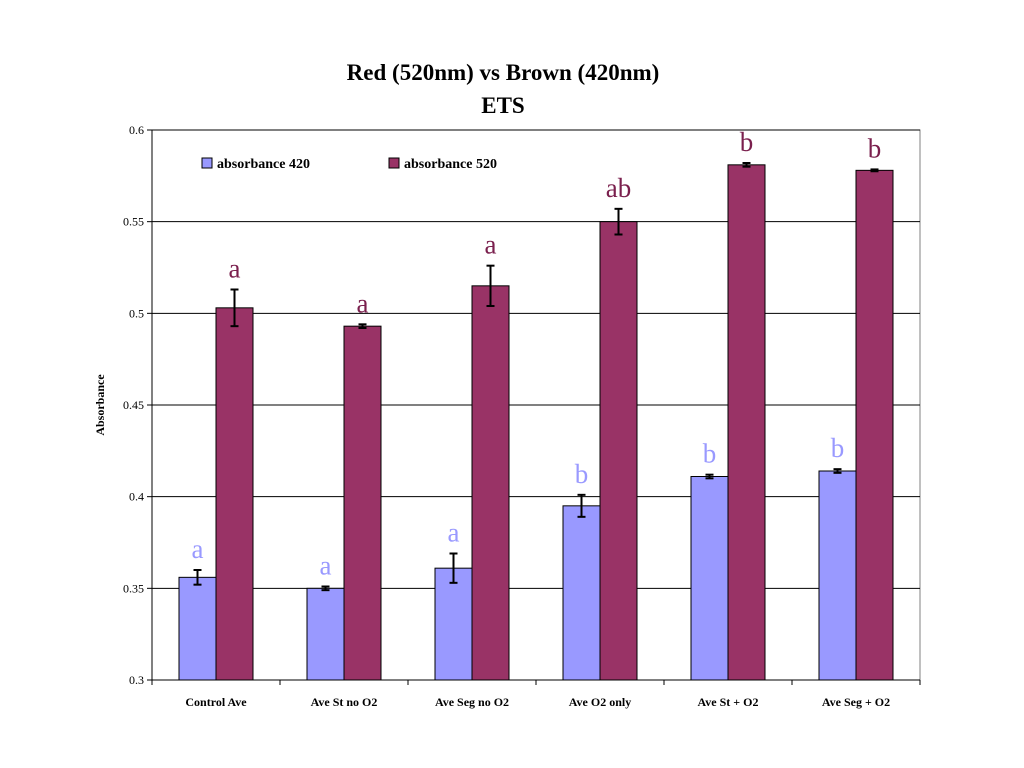 The image size is (1024, 768). I want to click on y-tick-label: 0.4, so click(136, 497).